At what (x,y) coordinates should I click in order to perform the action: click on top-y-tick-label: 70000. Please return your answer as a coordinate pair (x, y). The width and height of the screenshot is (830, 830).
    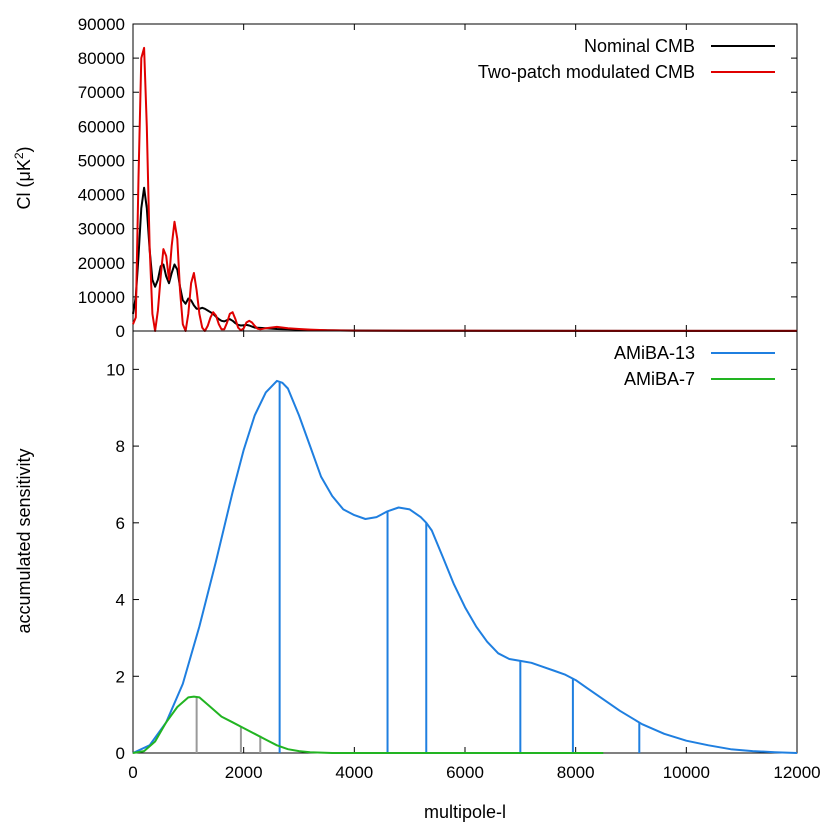
    Looking at the image, I should click on (101, 92).